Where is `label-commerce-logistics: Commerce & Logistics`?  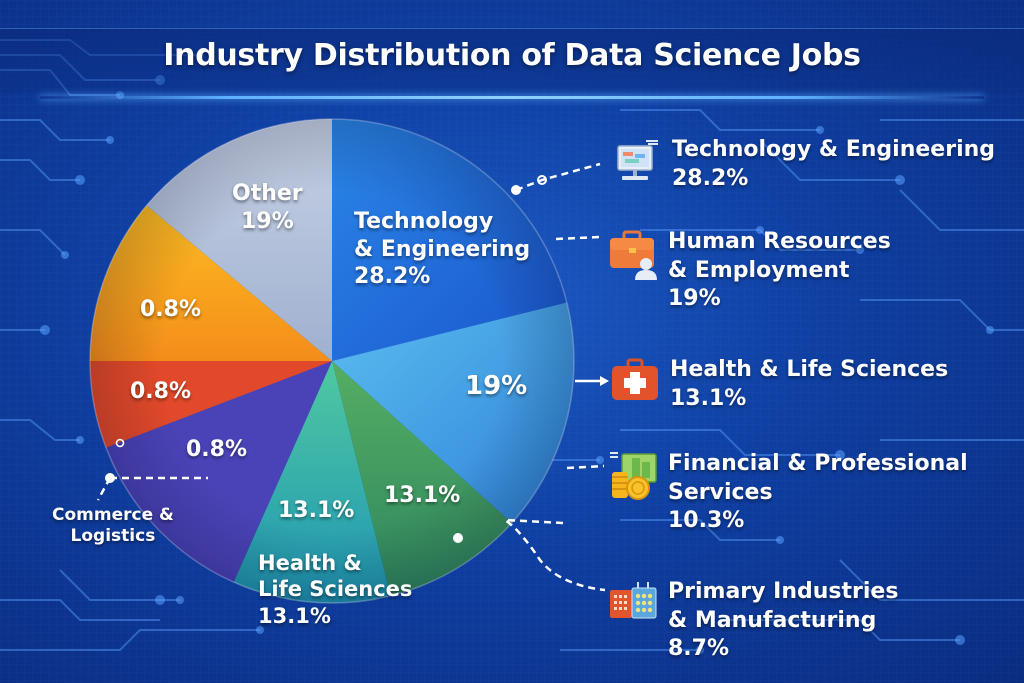
label-commerce-logistics: Commerce & Logistics is located at coordinates (113, 526).